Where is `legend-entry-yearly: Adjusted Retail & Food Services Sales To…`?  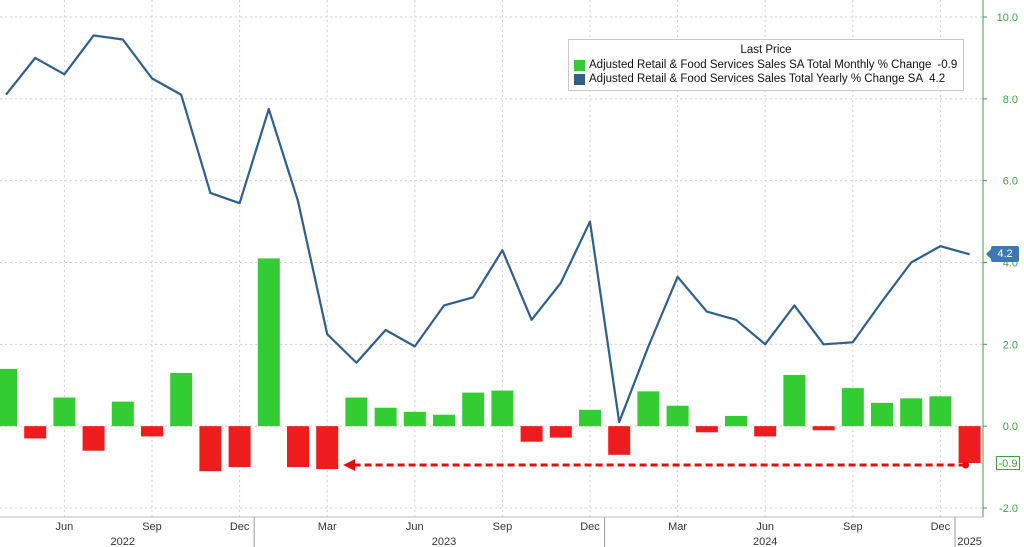 legend-entry-yearly: Adjusted Retail & Food Services Sales To… is located at coordinates (766, 79).